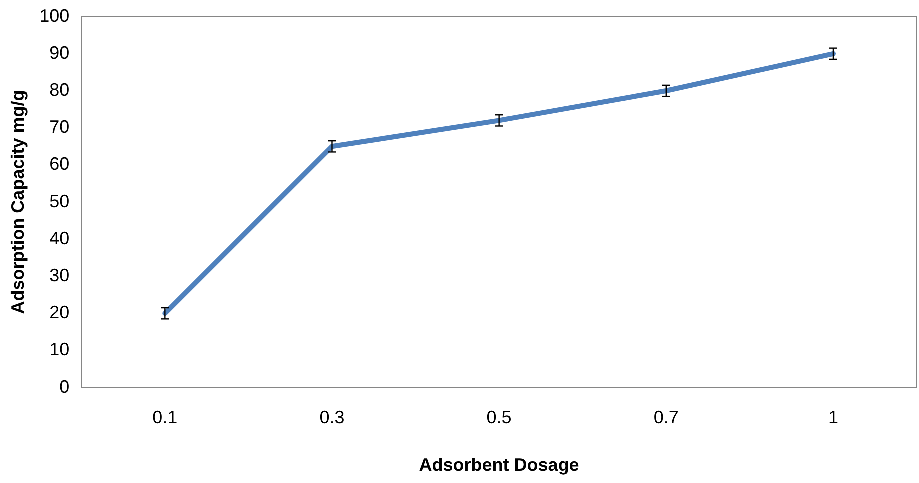  Describe the element at coordinates (499, 465) in the screenshot. I see `x-axis-title: Adsorbent Dosage` at that location.